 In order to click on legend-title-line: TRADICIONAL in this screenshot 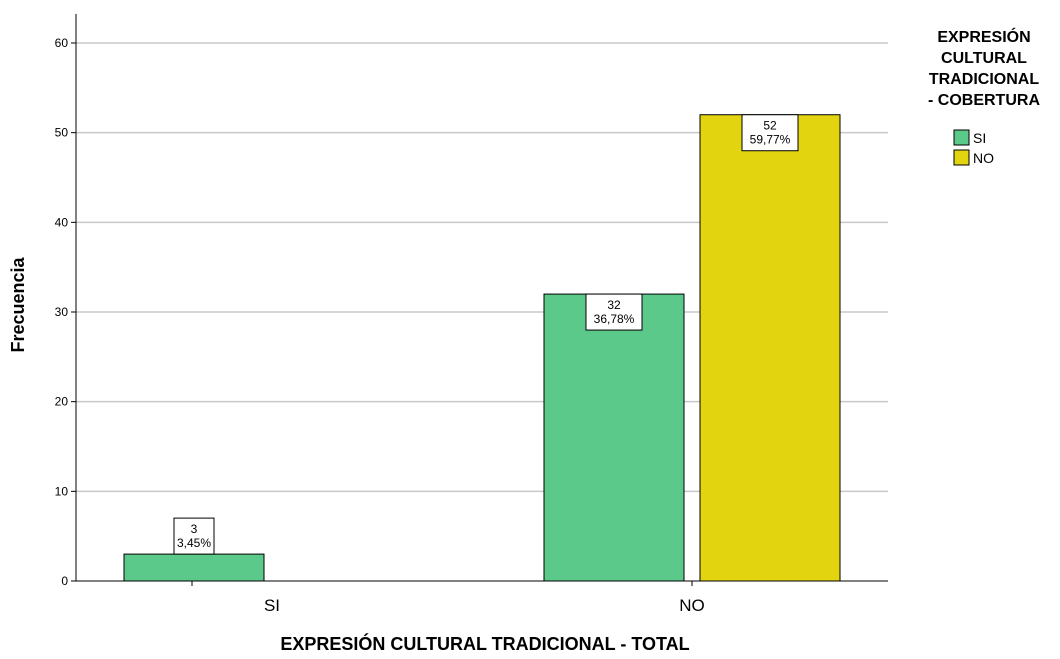, I will do `click(984, 79)`.